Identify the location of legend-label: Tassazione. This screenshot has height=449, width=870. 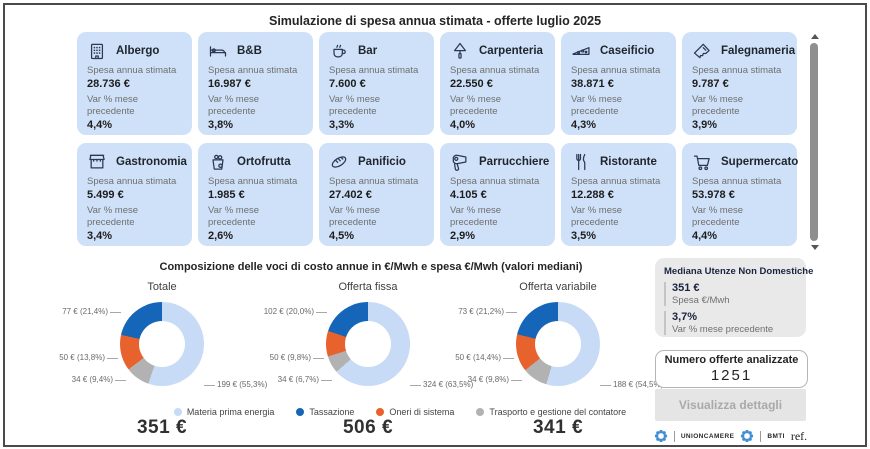
(332, 412).